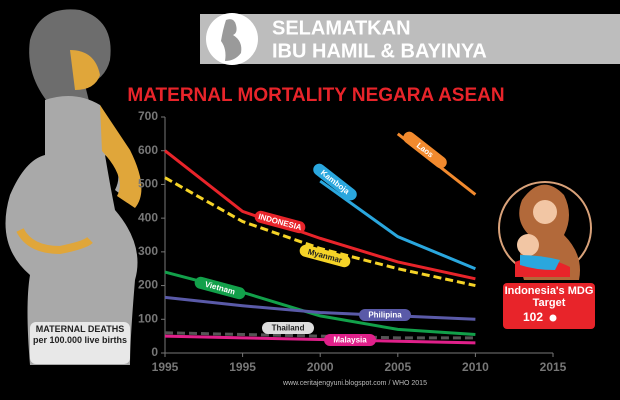 This screenshot has height=400, width=620. I want to click on target-label-wrap: Indonesia's MDG Target, so click(549, 297).